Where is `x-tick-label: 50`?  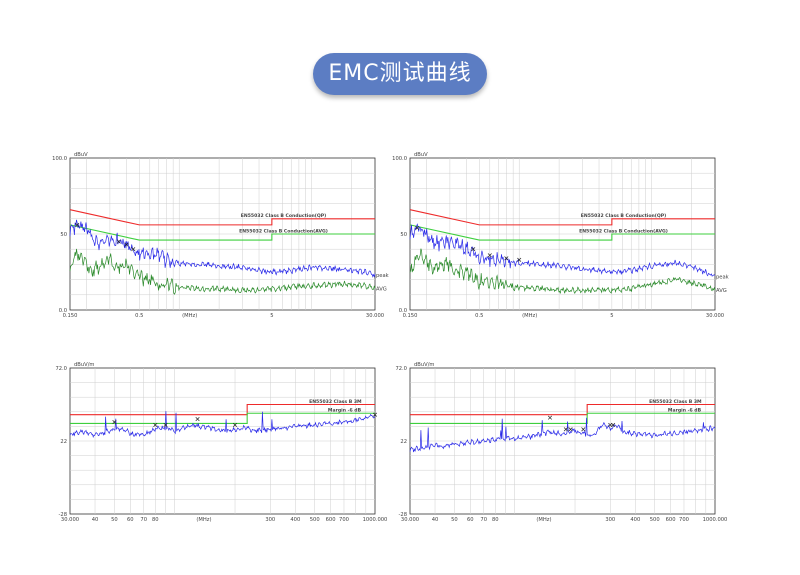 x-tick-label: 50 is located at coordinates (454, 520).